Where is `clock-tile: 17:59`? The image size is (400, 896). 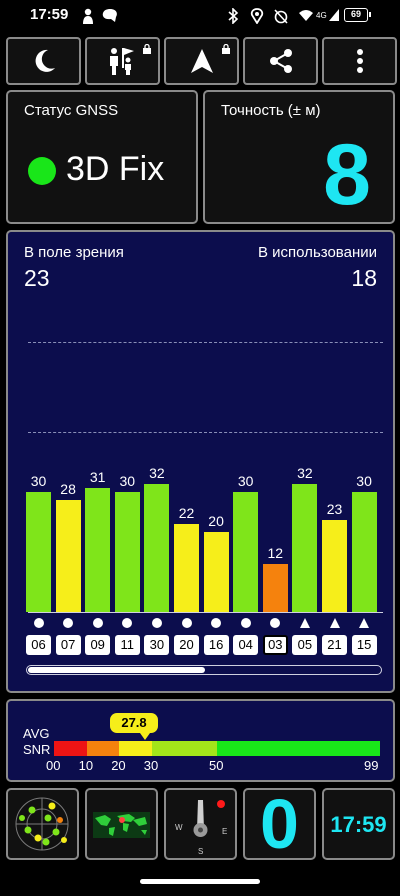
clock-tile: 17:59 is located at coordinates (358, 824).